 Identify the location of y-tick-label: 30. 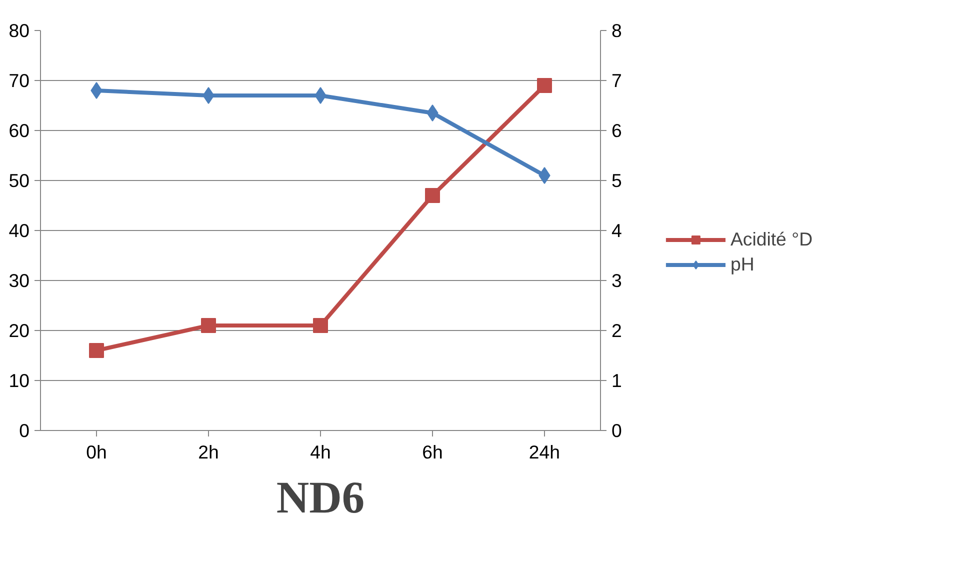
(19, 280).